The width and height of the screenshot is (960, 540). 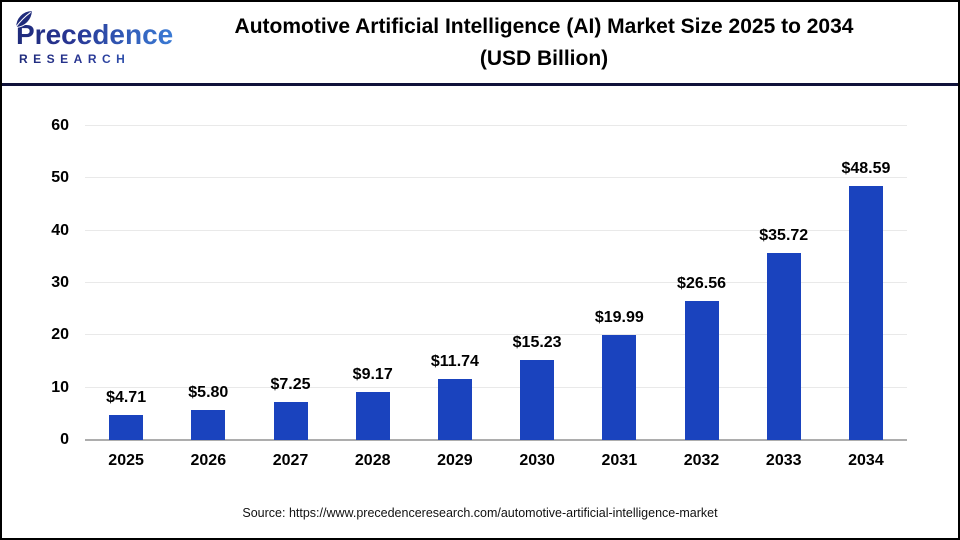 I want to click on x-axis-label-2029: 2029, so click(x=455, y=460).